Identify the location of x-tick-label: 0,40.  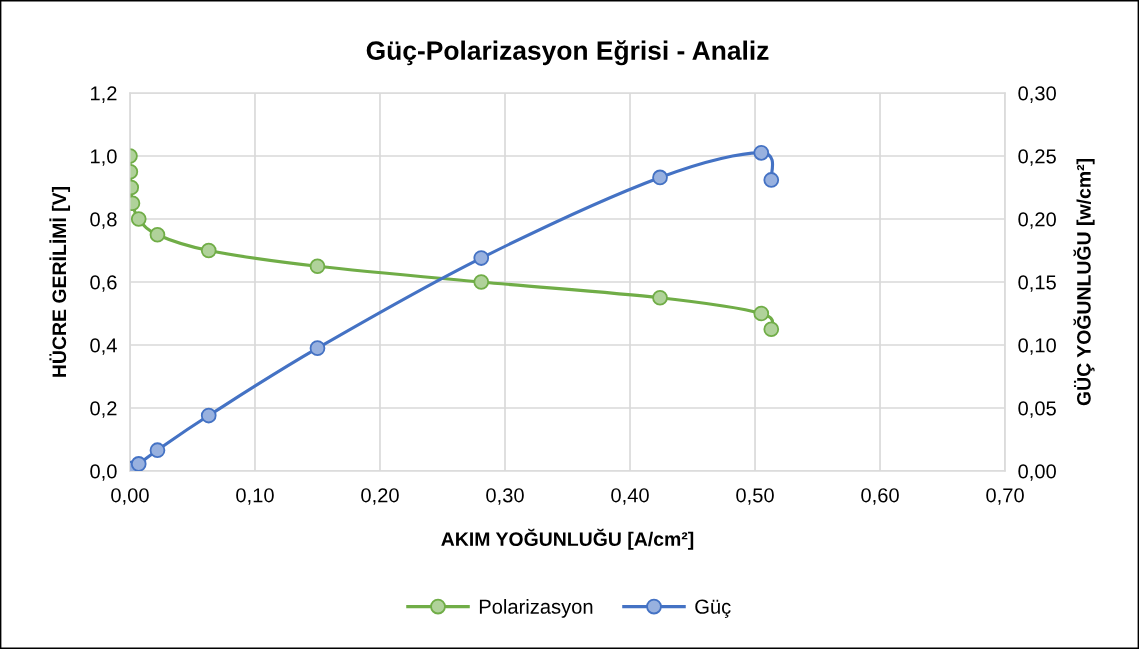
(630, 496).